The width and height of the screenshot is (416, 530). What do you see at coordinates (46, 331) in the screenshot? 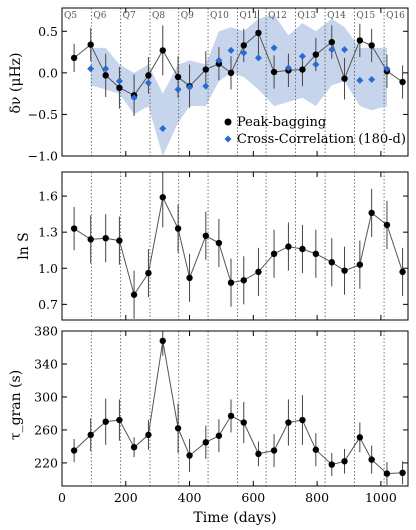
I see `y-tick-label: 380` at bounding box center [46, 331].